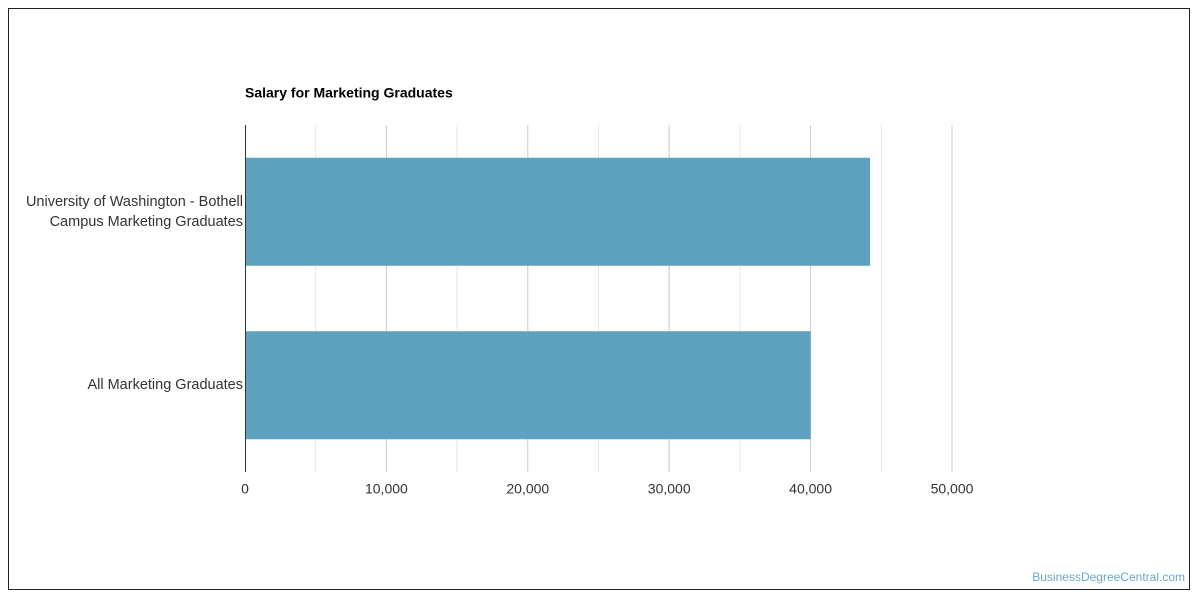 Image resolution: width=1200 pixels, height=600 pixels. I want to click on x-tick-label: 20,000, so click(527, 489).